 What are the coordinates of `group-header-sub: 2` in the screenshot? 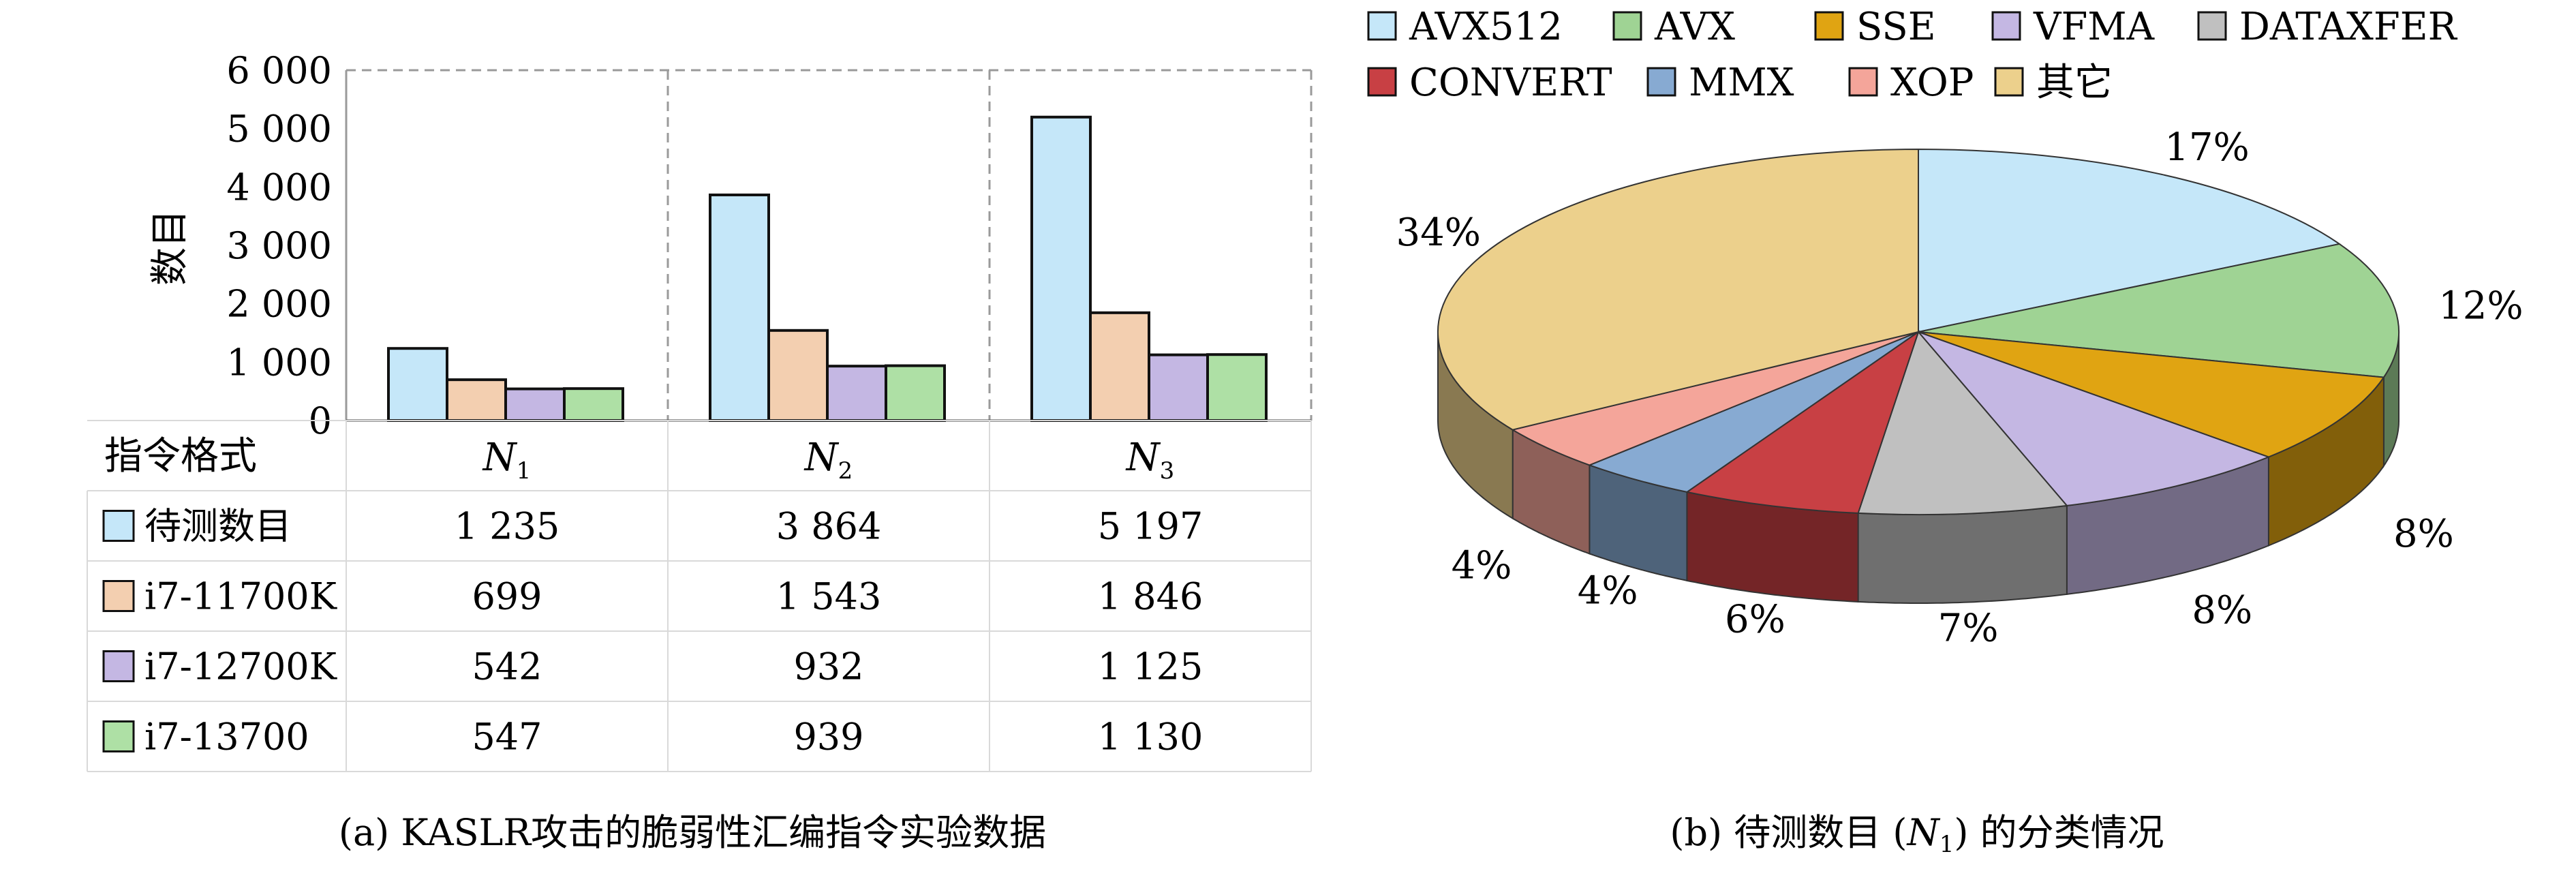 It's located at (845, 471).